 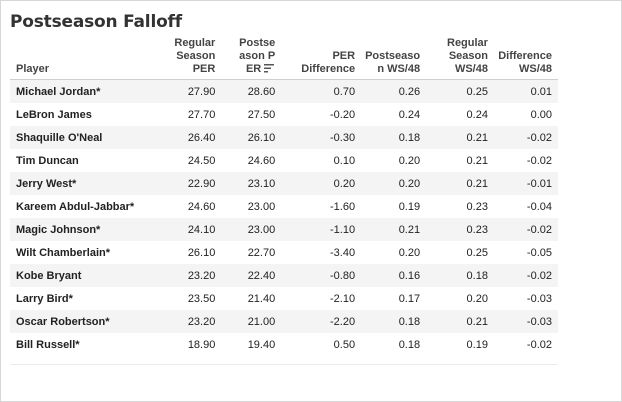 I want to click on column-header-postseason-per: Postse ason P ER, so click(x=251, y=57).